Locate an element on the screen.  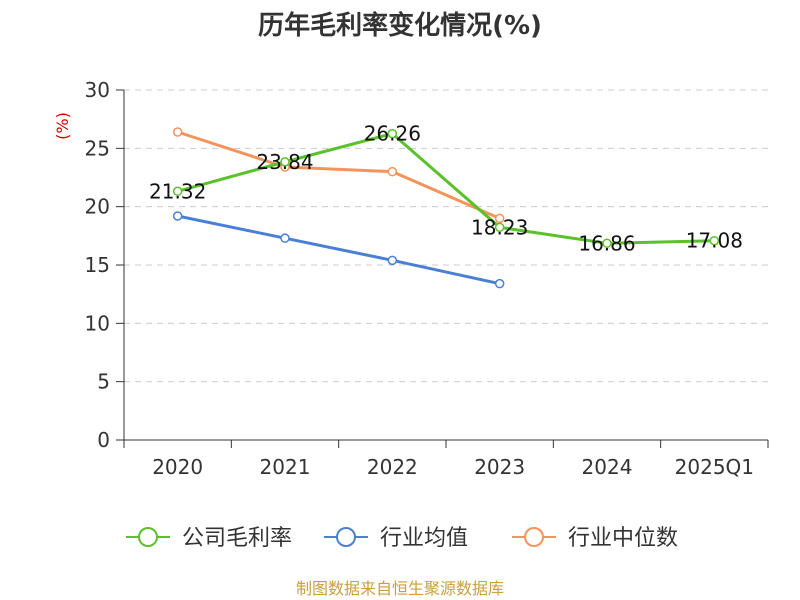
legend: 公司毛利率 行业均值 行业中位数 is located at coordinates (402, 538).